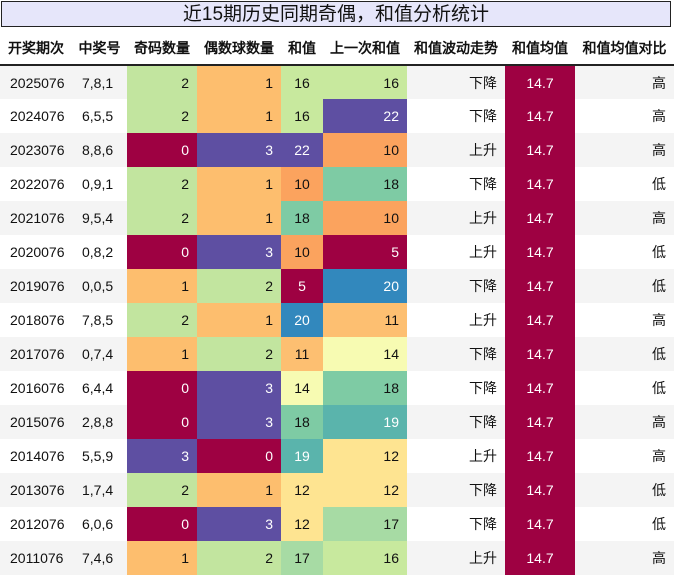  I want to click on header-compare: 和值均值对比, so click(624, 48).